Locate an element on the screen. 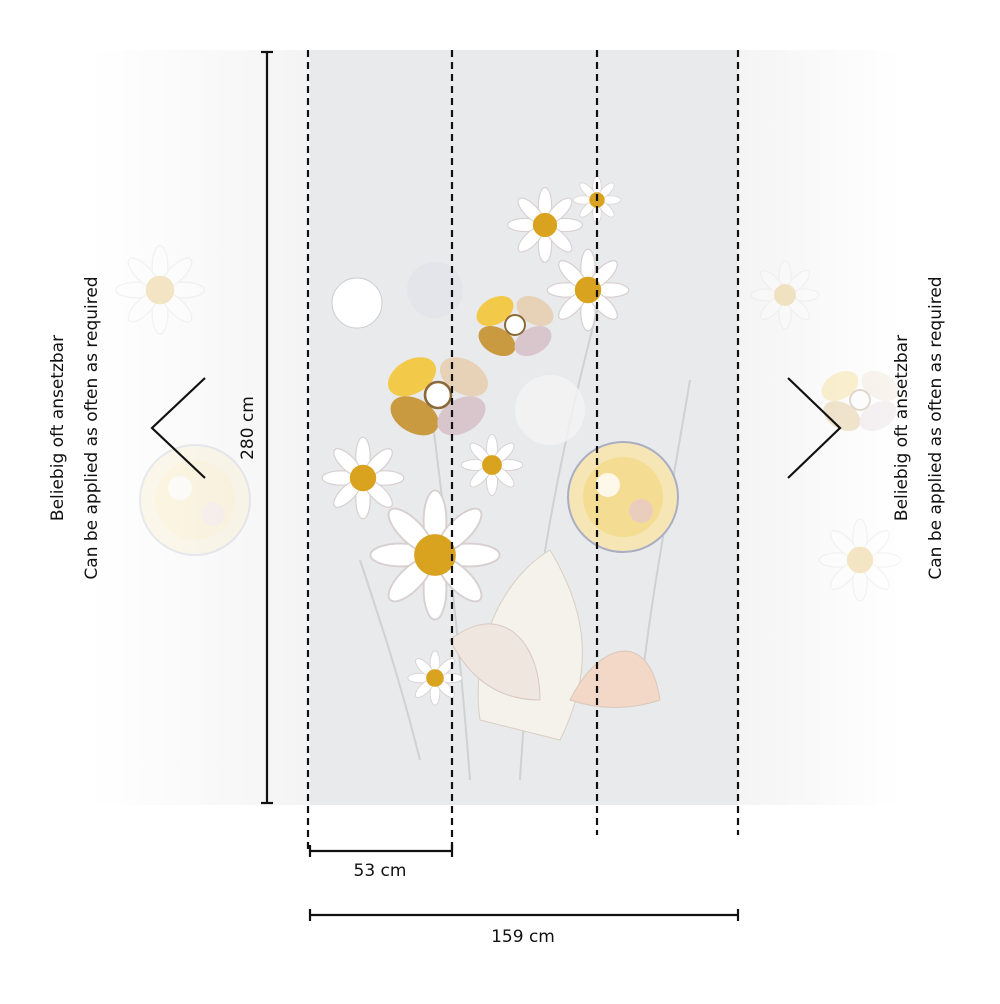 The height and width of the screenshot is (1004, 1000). left-arrow is located at coordinates (178, 428).